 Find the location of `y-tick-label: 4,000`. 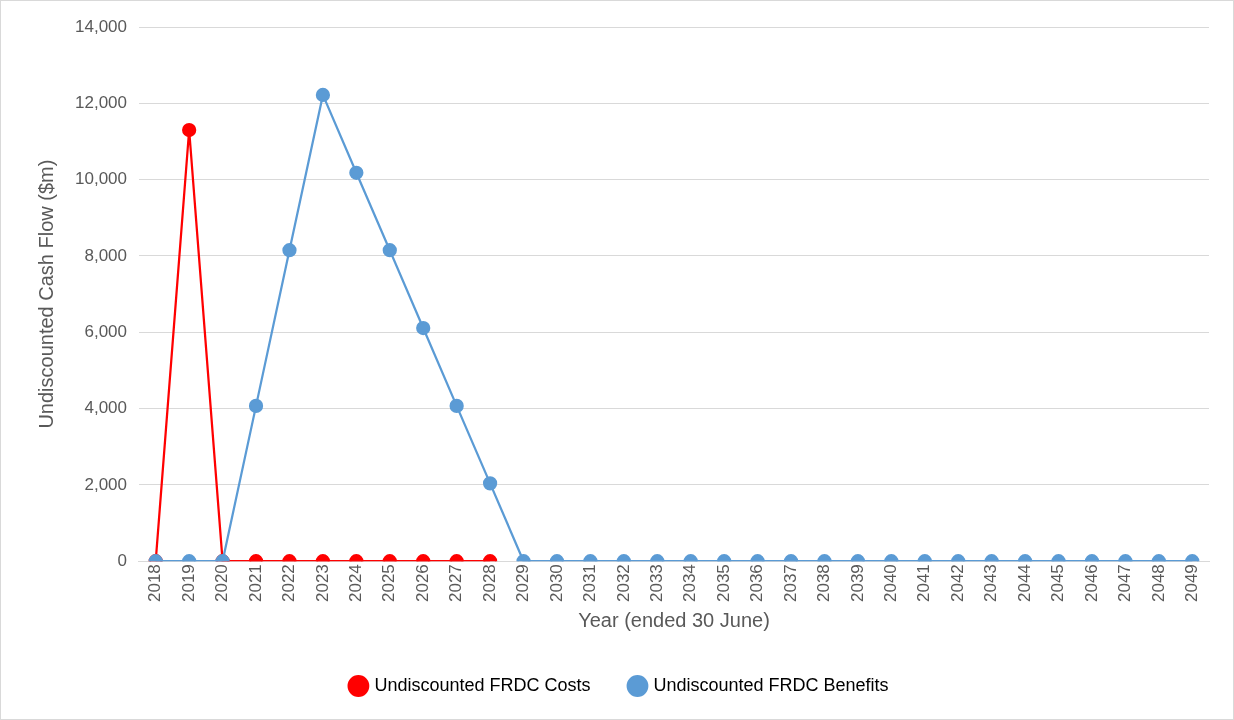

y-tick-label: 4,000 is located at coordinates (105, 408).